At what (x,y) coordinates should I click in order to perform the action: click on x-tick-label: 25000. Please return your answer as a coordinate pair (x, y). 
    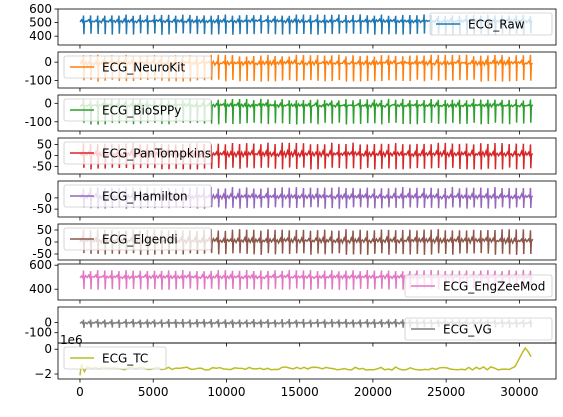
    Looking at the image, I should click on (446, 392).